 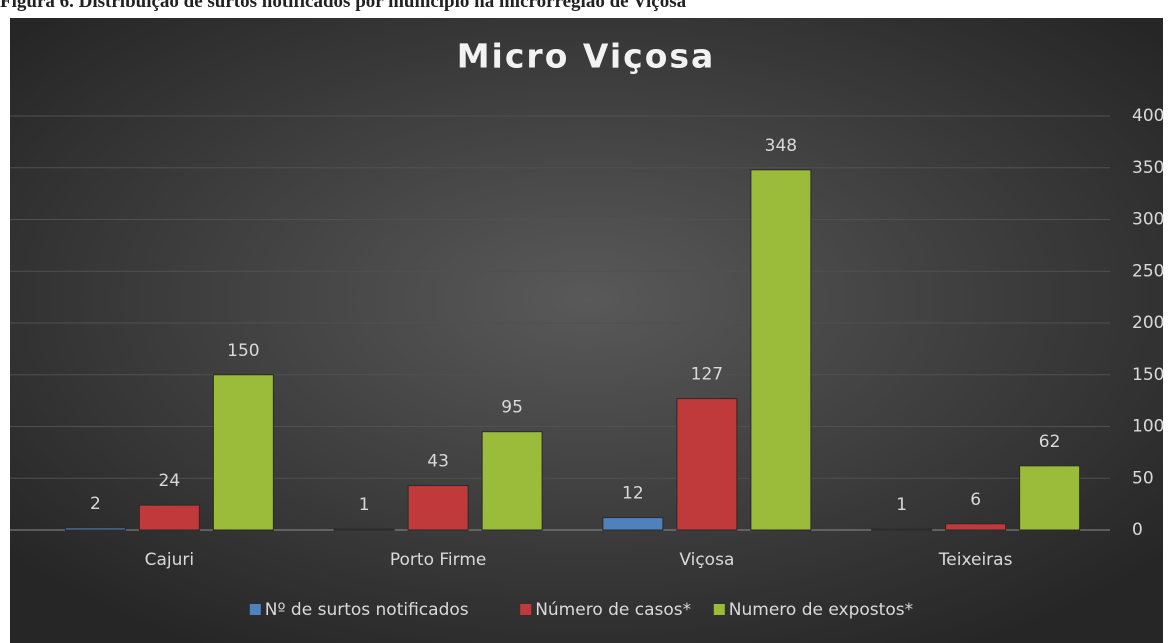 I want to click on legend-label: Numero de expostos*, so click(x=821, y=610).